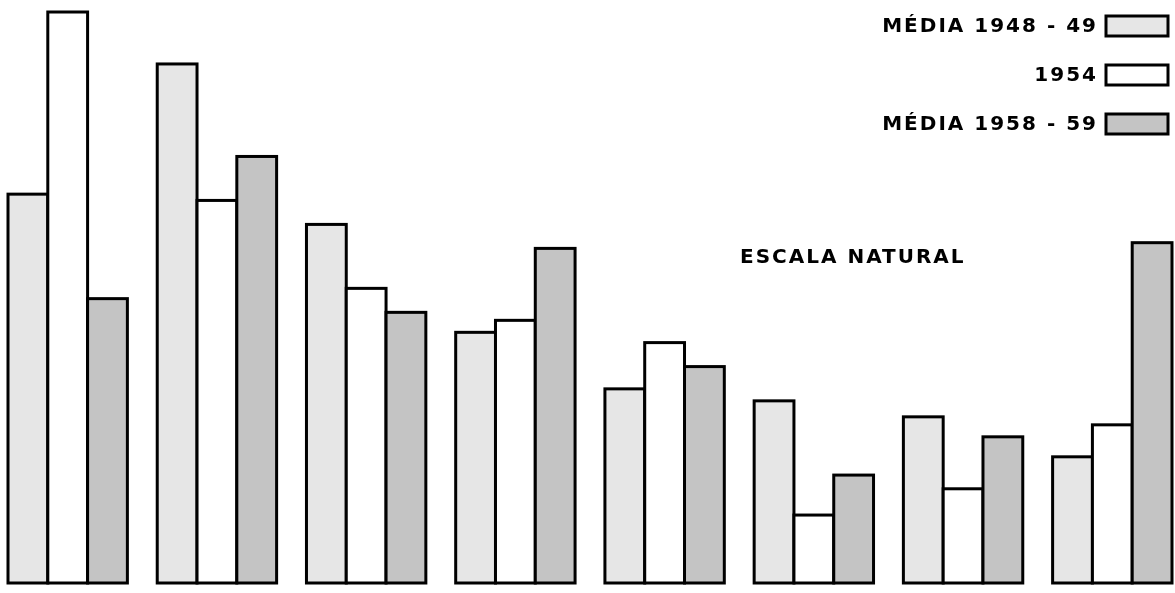 This screenshot has height=593, width=1175. Describe the element at coordinates (1066, 74) in the screenshot. I see `legend-label: 1954` at that location.